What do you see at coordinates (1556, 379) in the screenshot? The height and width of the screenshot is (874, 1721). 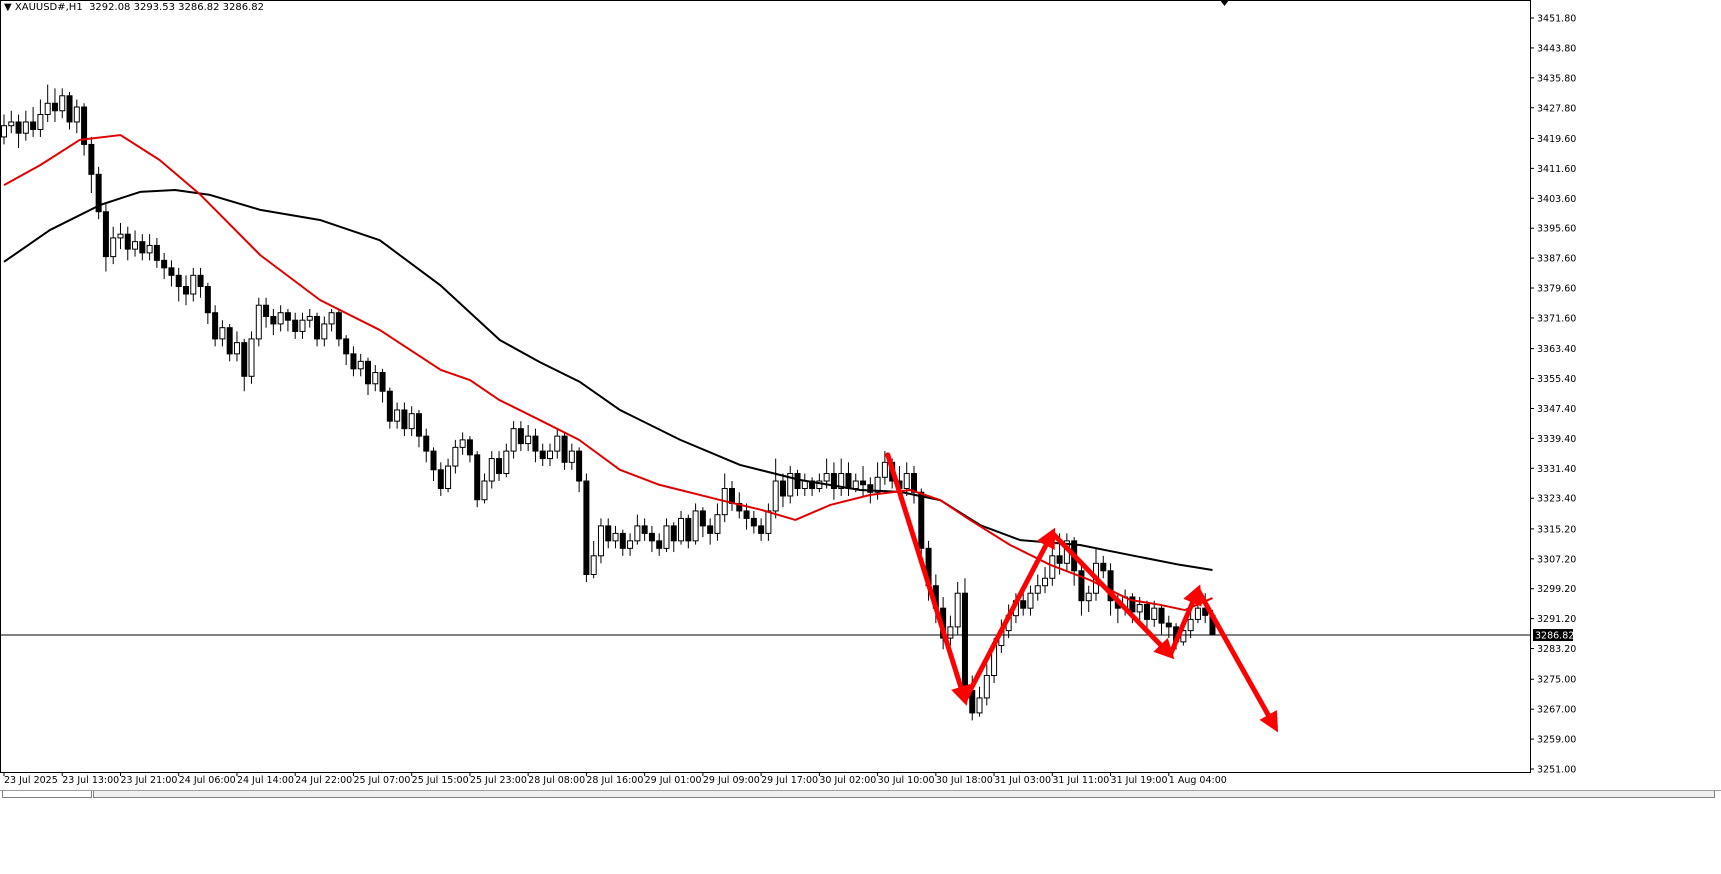 I see `y-tick-label: 3355.40` at bounding box center [1556, 379].